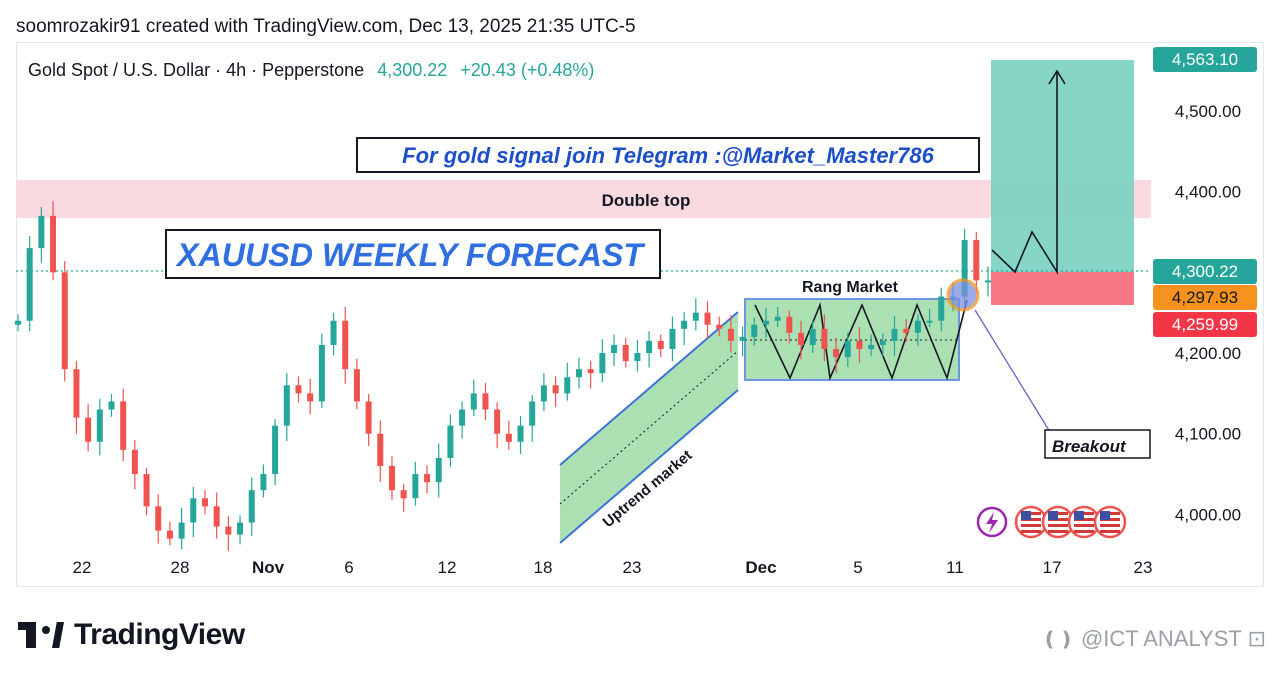 This screenshot has height=681, width=1280. Describe the element at coordinates (1062, 288) in the screenshot. I see `stop-zone` at that location.